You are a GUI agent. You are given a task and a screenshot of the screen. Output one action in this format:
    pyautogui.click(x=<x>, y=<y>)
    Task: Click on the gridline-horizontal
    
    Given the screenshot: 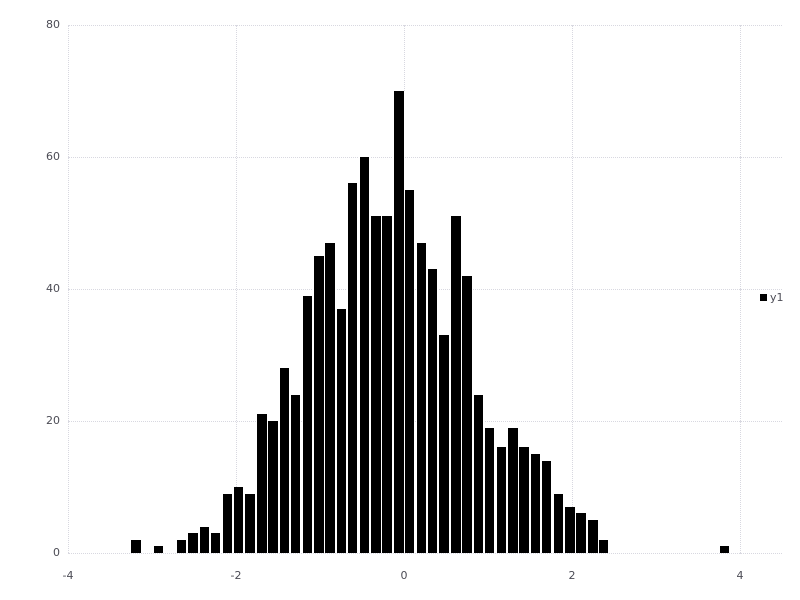 What is the action you would take?
    pyautogui.click(x=404, y=553)
    